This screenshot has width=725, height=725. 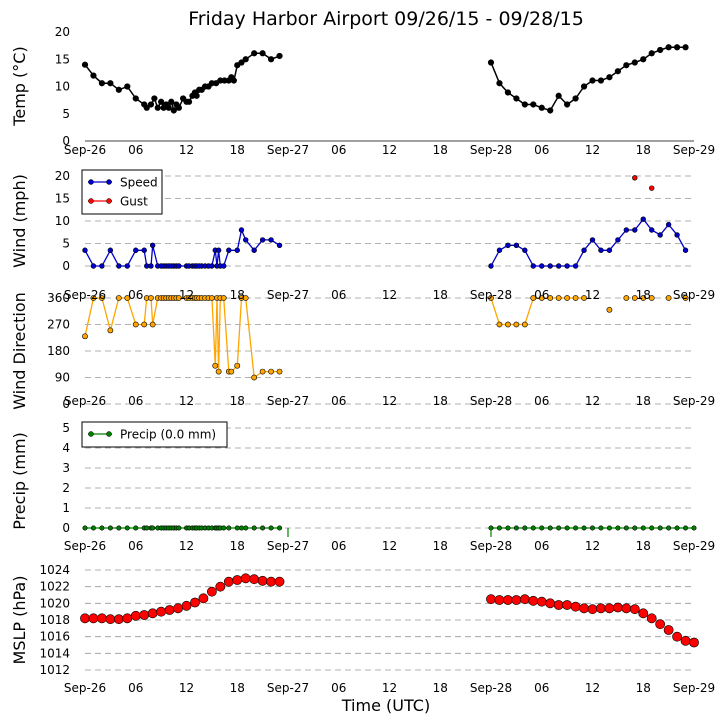 What do you see at coordinates (385, 705) in the screenshot?
I see `x-axis-label: Time (UTC)` at bounding box center [385, 705].